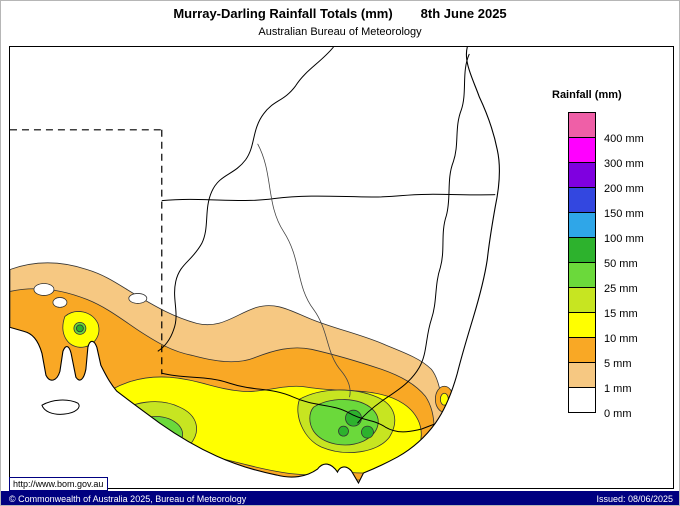 This screenshot has height=506, width=680. I want to click on legend-row-5mm: 5 mm, so click(600, 353).